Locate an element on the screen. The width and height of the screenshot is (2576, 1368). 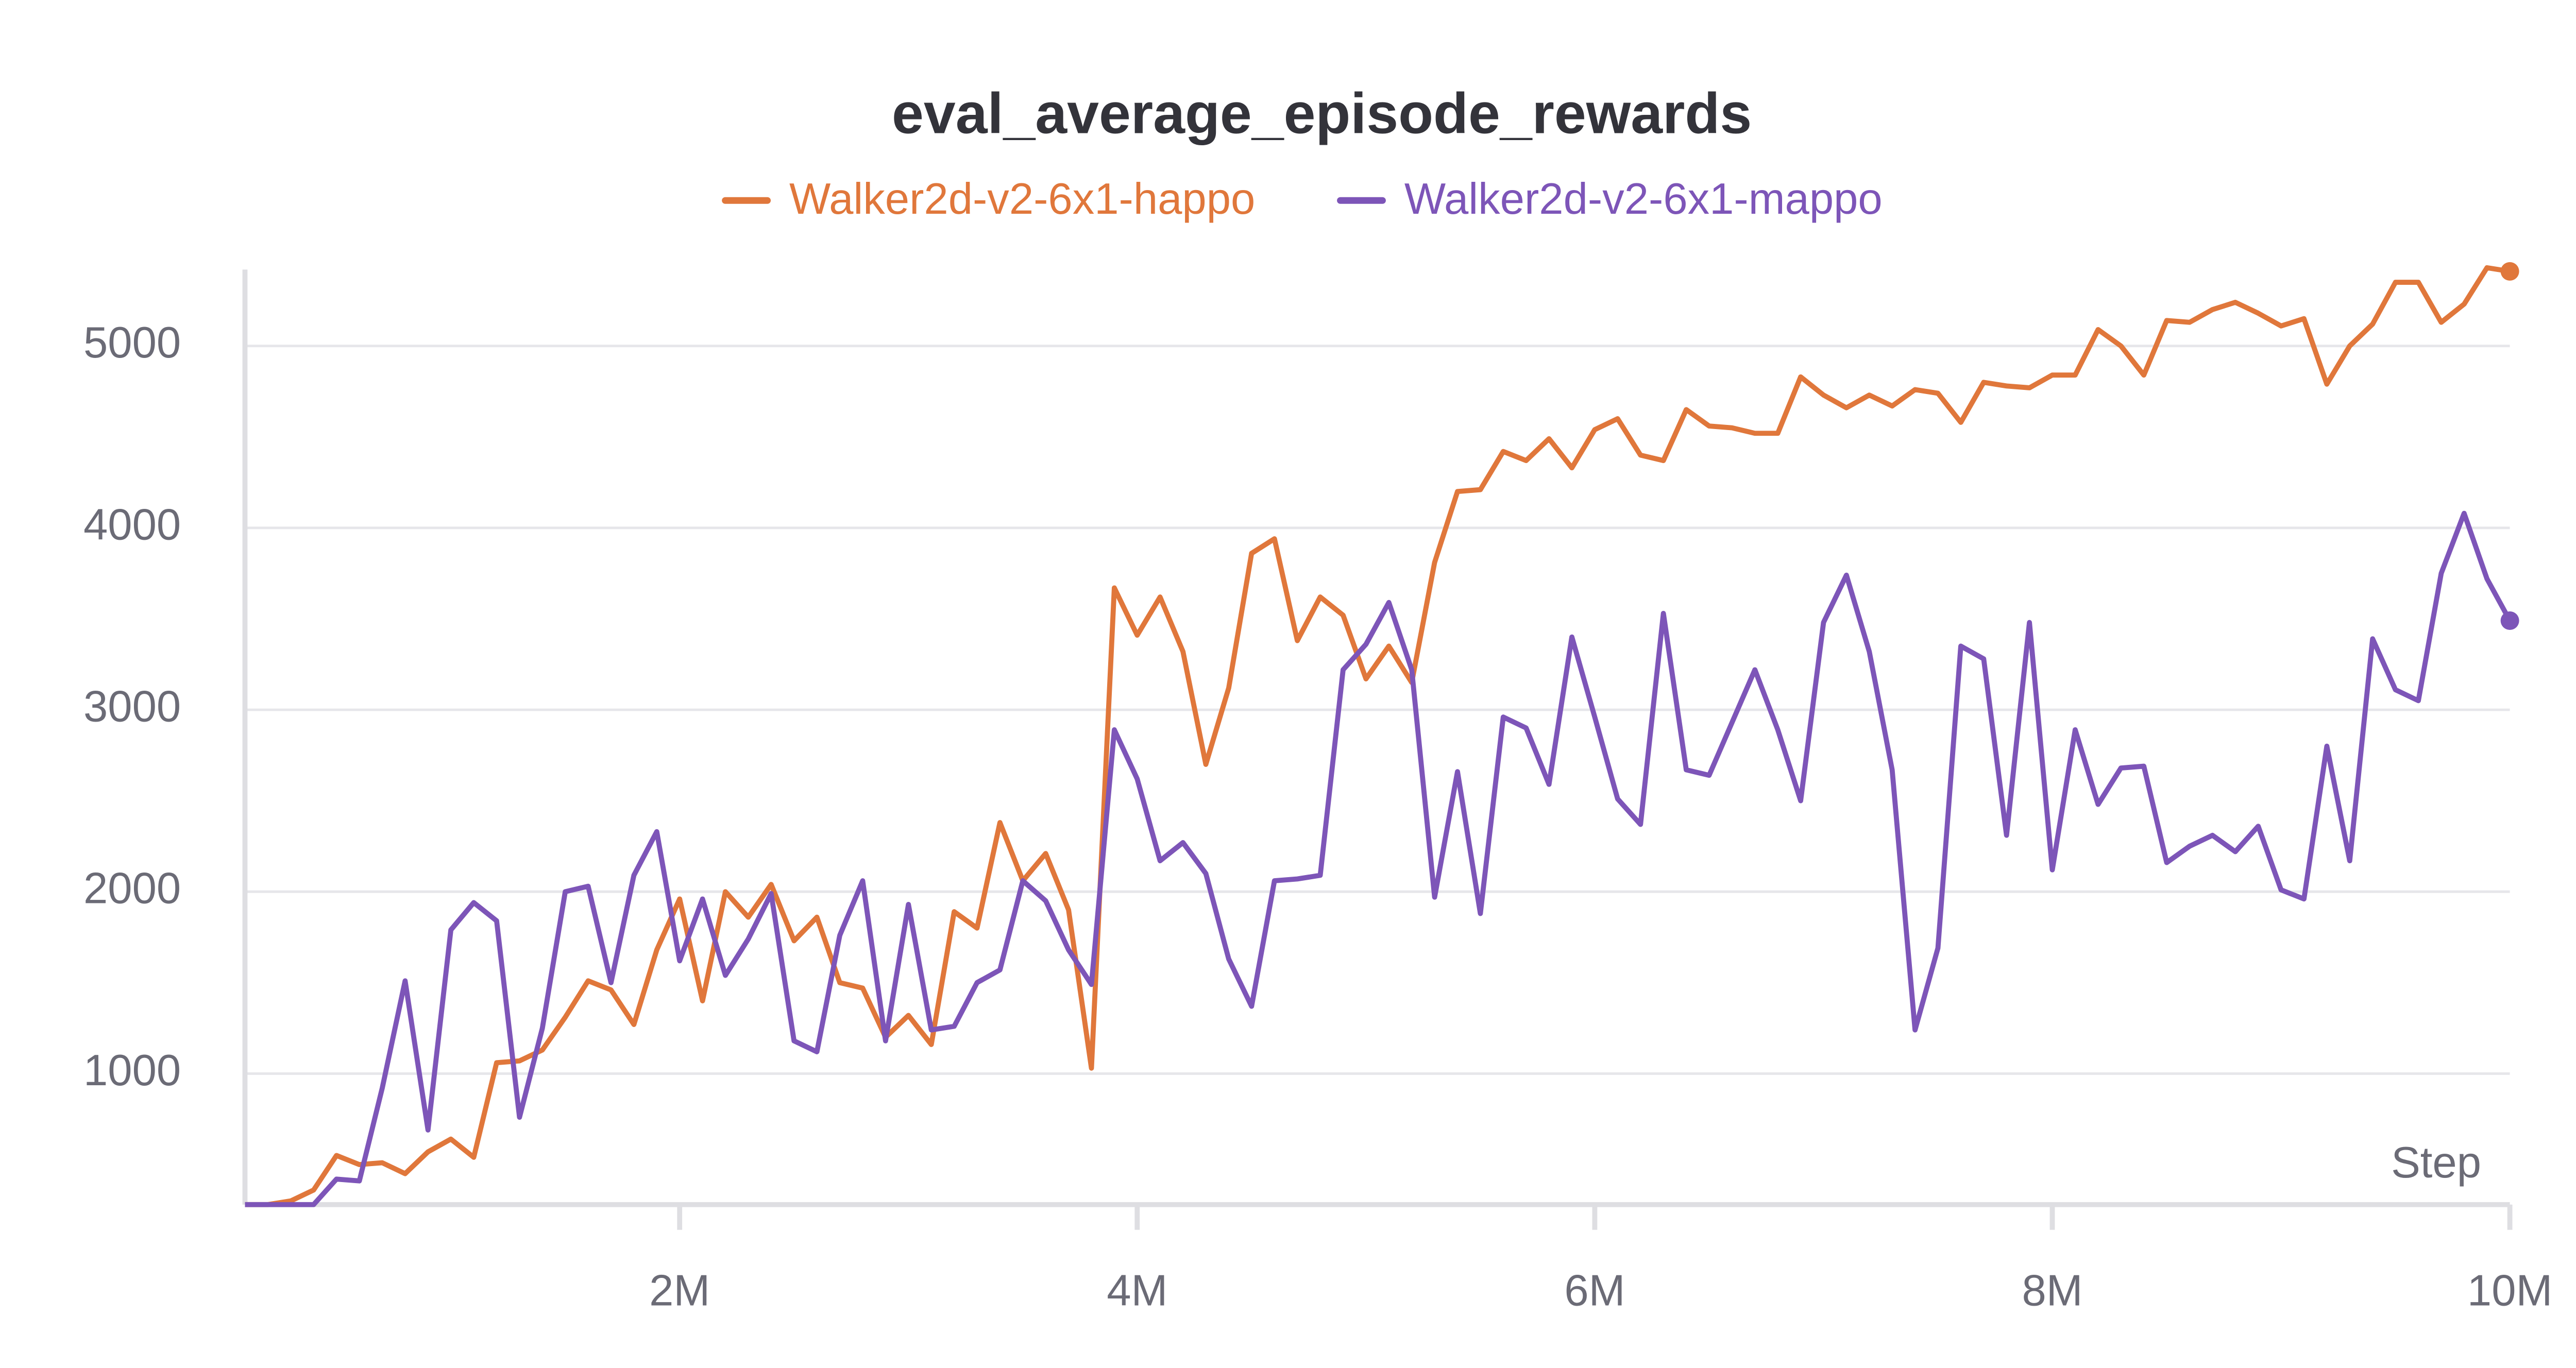
x-tick-label: 8M is located at coordinates (2052, 1291).